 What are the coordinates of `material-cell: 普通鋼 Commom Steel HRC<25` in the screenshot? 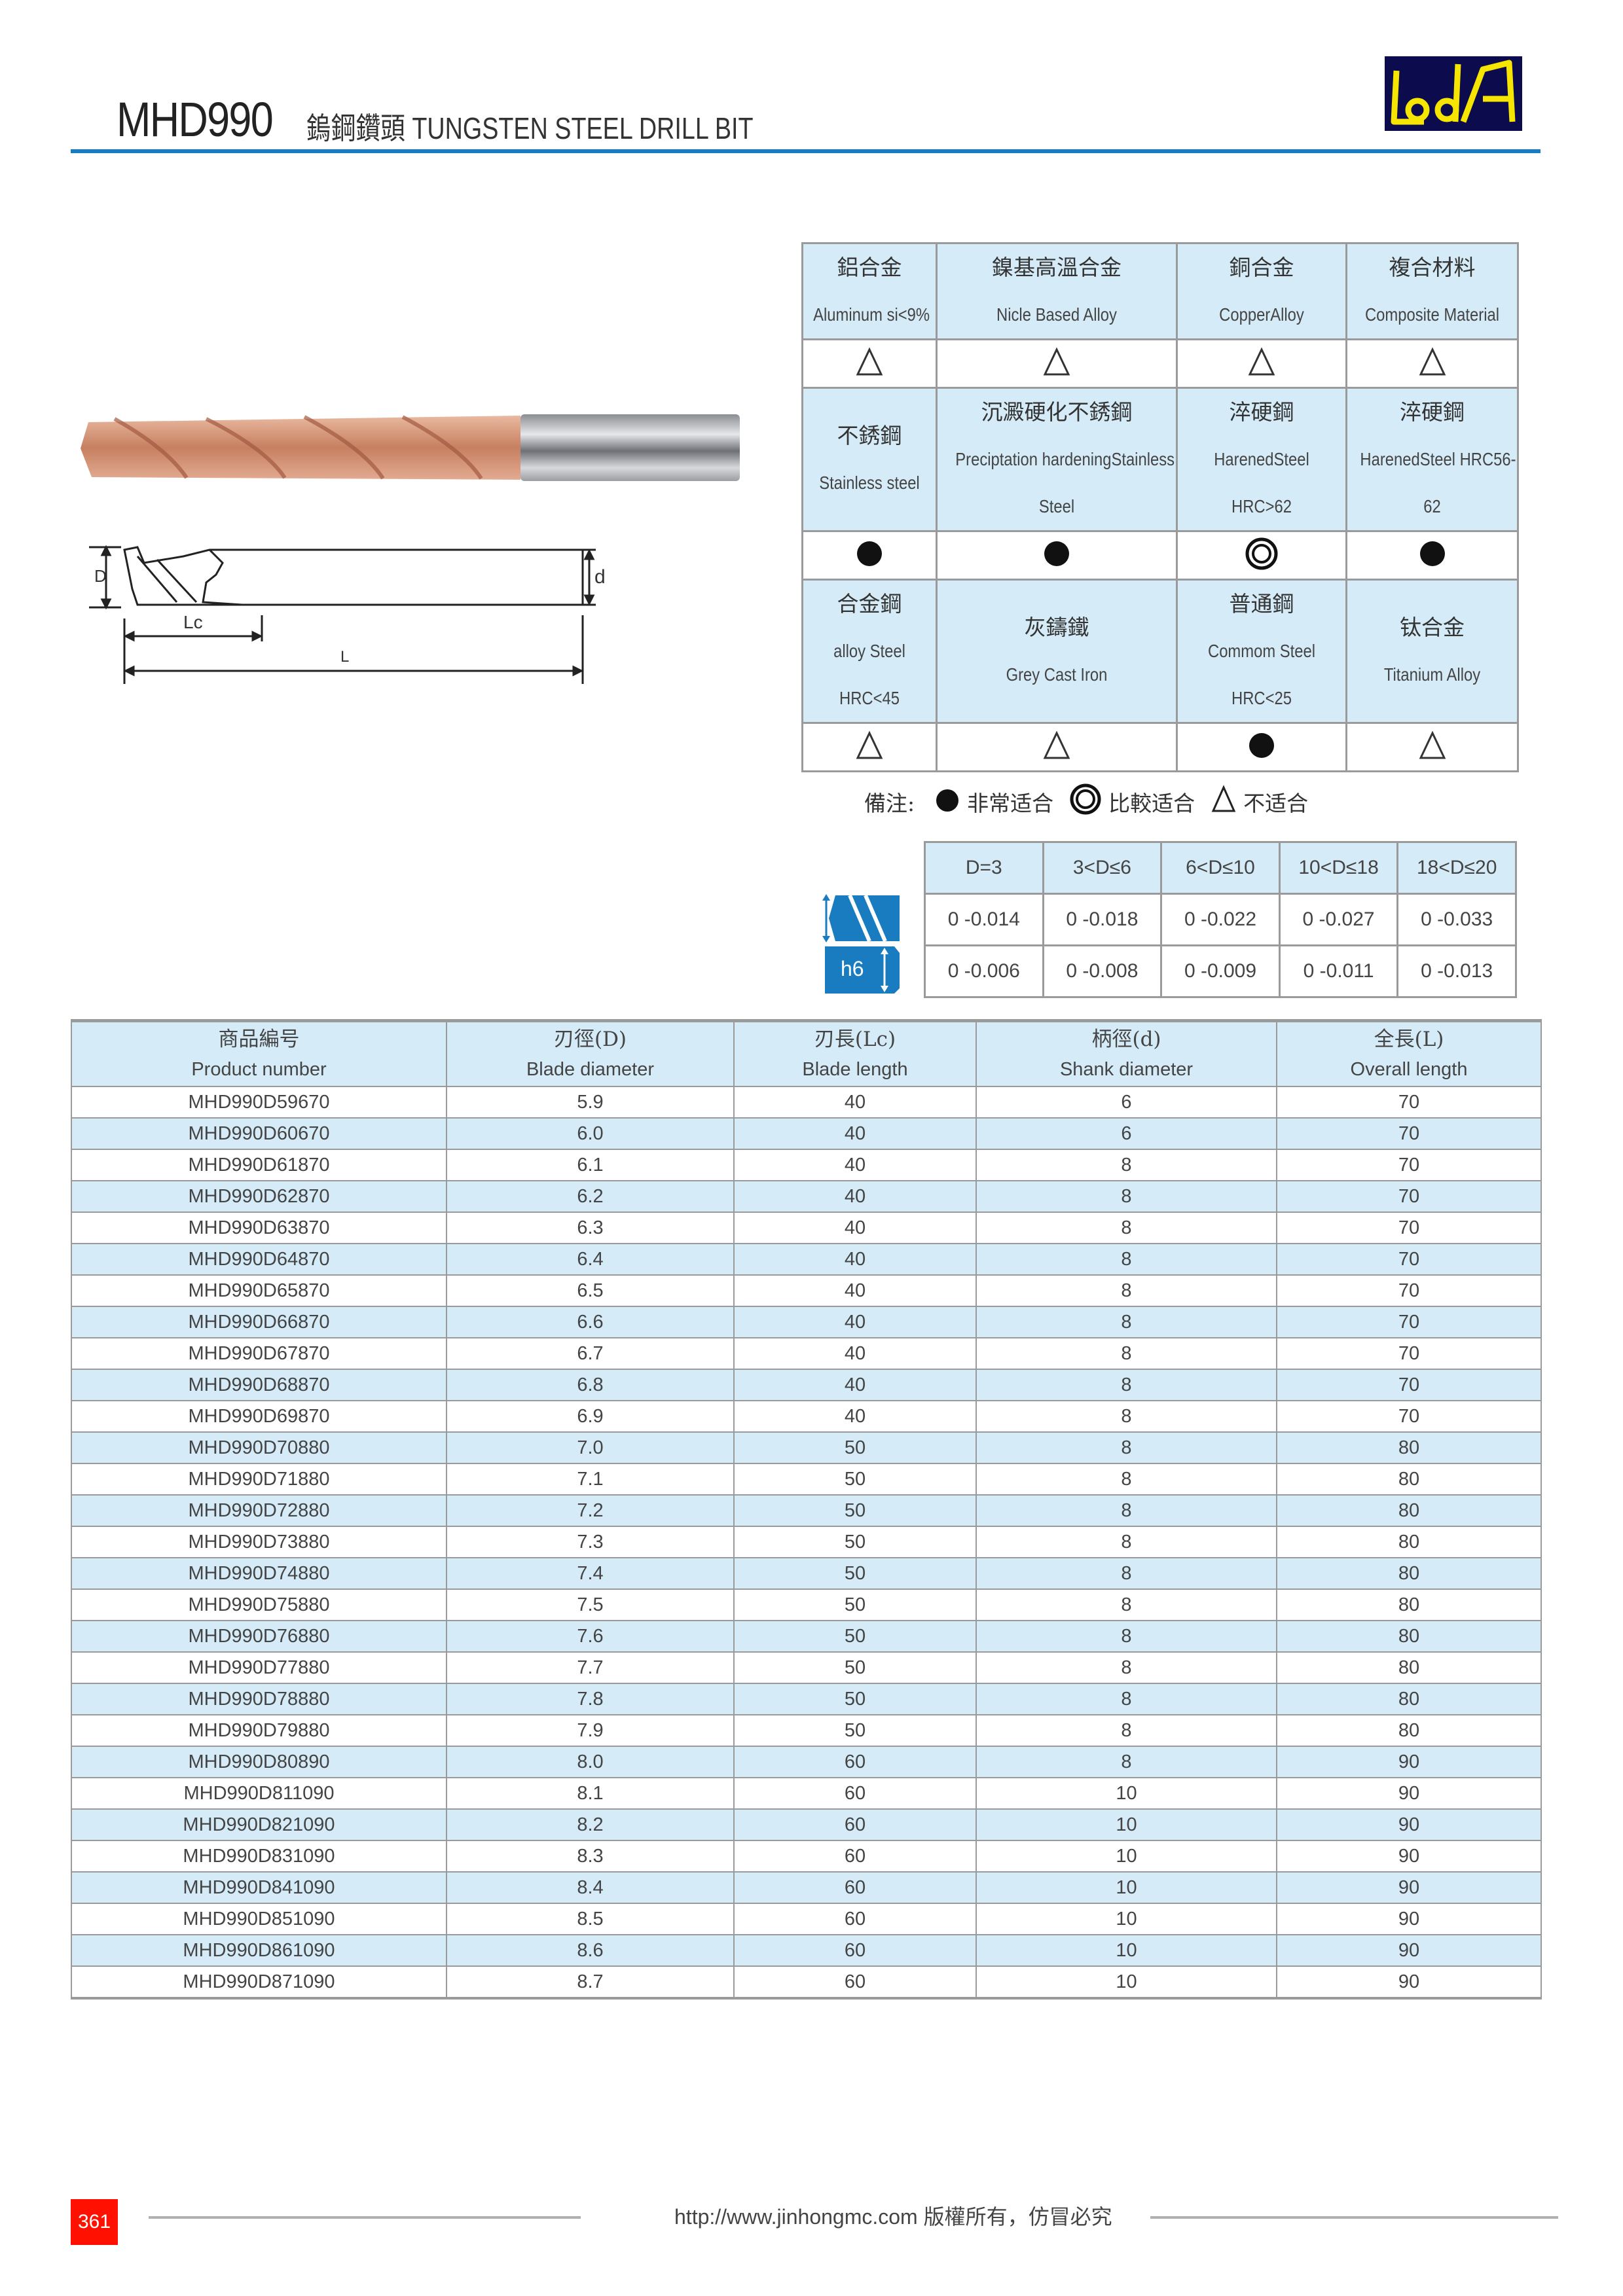 It's located at (1261, 651).